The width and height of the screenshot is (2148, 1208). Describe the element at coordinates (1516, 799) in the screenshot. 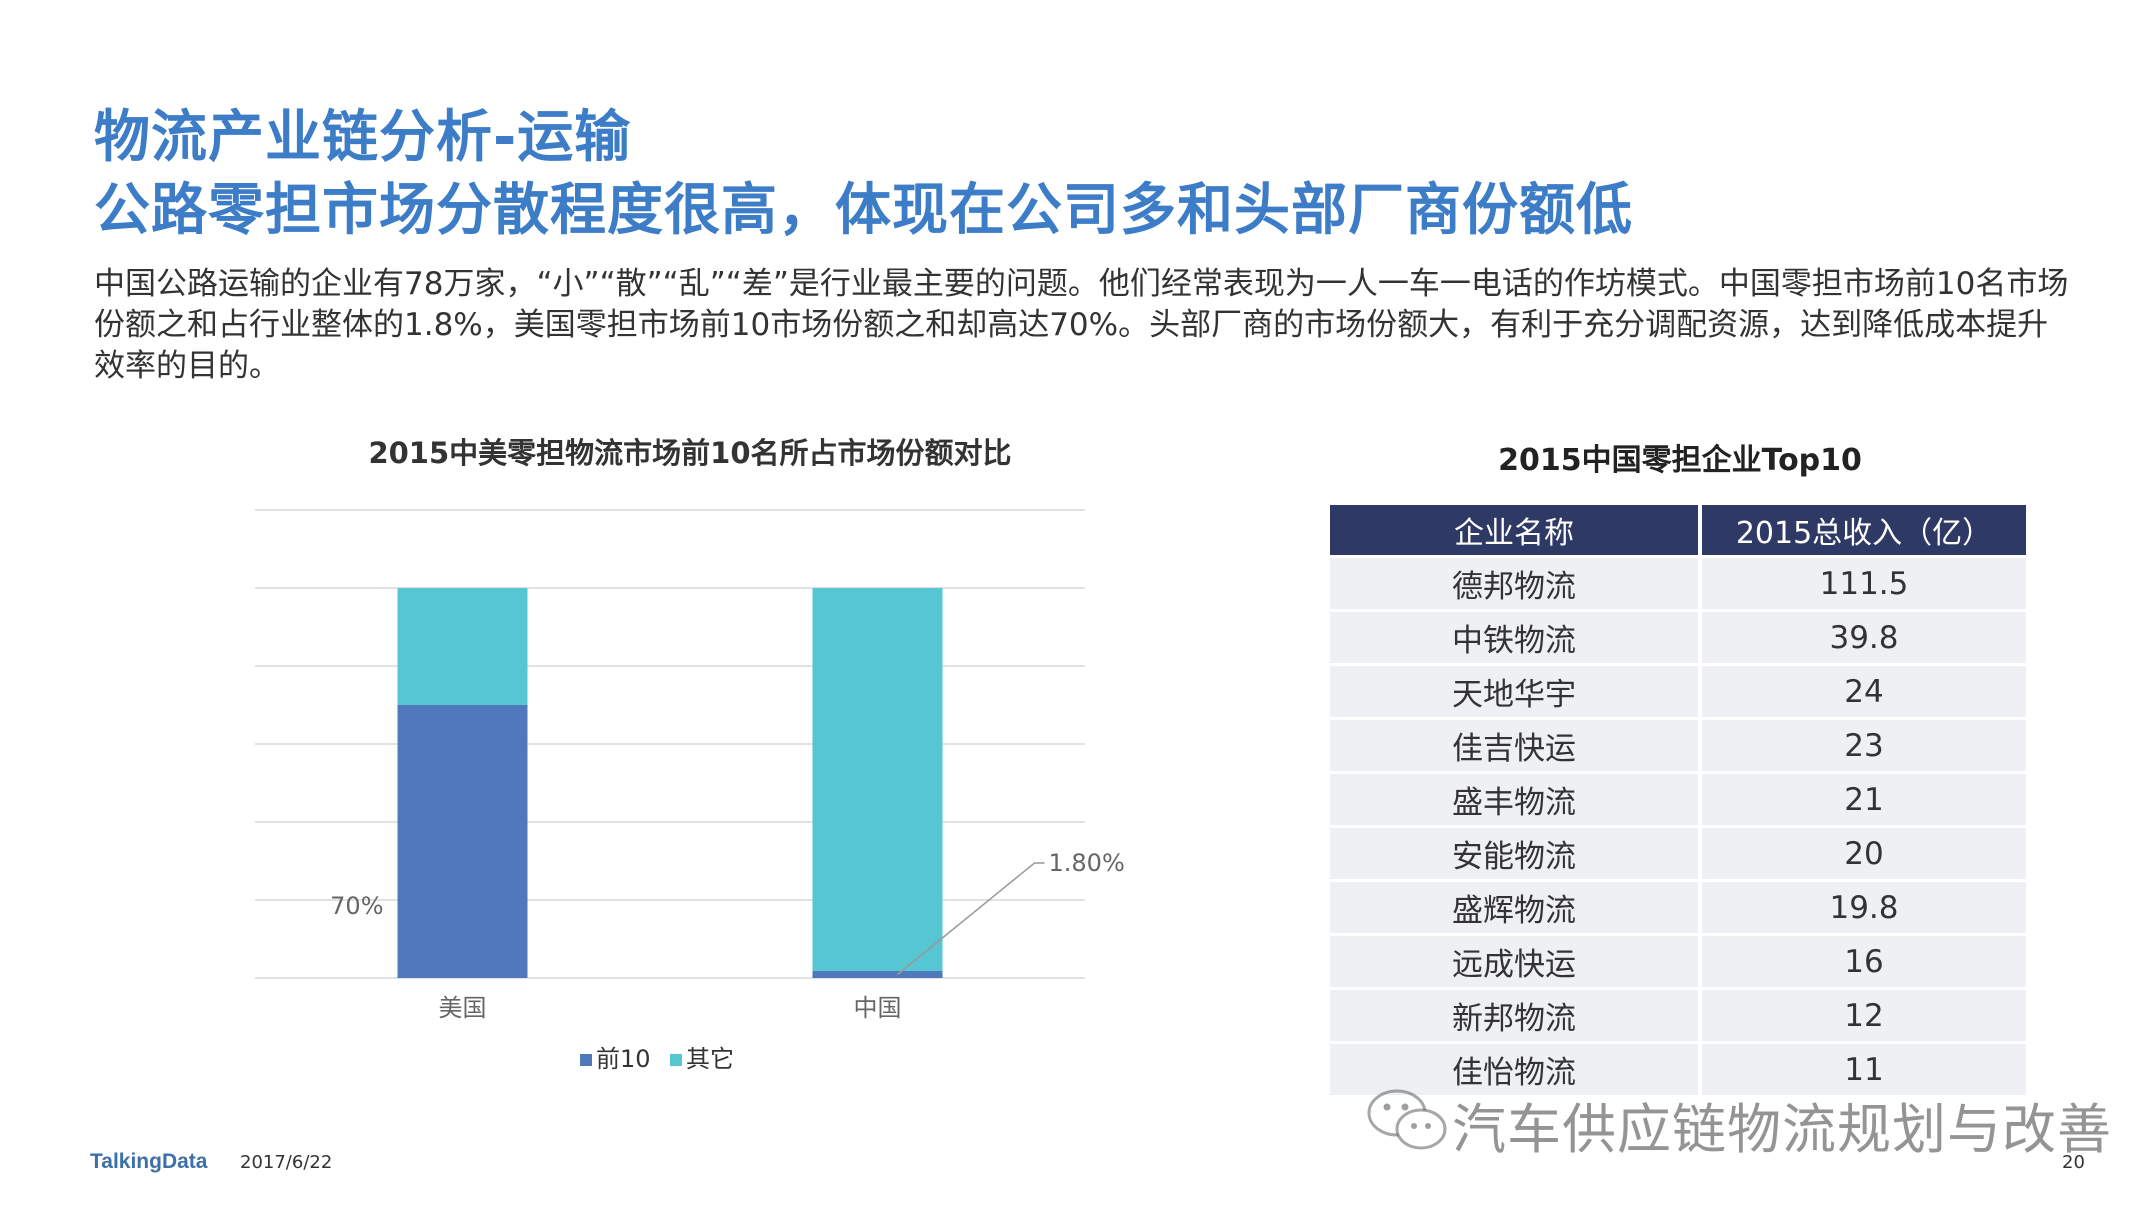

I see `company-cell: 盛丰物流` at that location.